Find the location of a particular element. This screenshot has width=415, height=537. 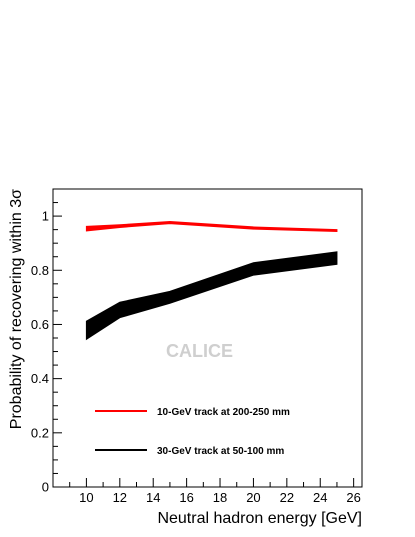

y-tick-label: 1 is located at coordinates (45, 216).